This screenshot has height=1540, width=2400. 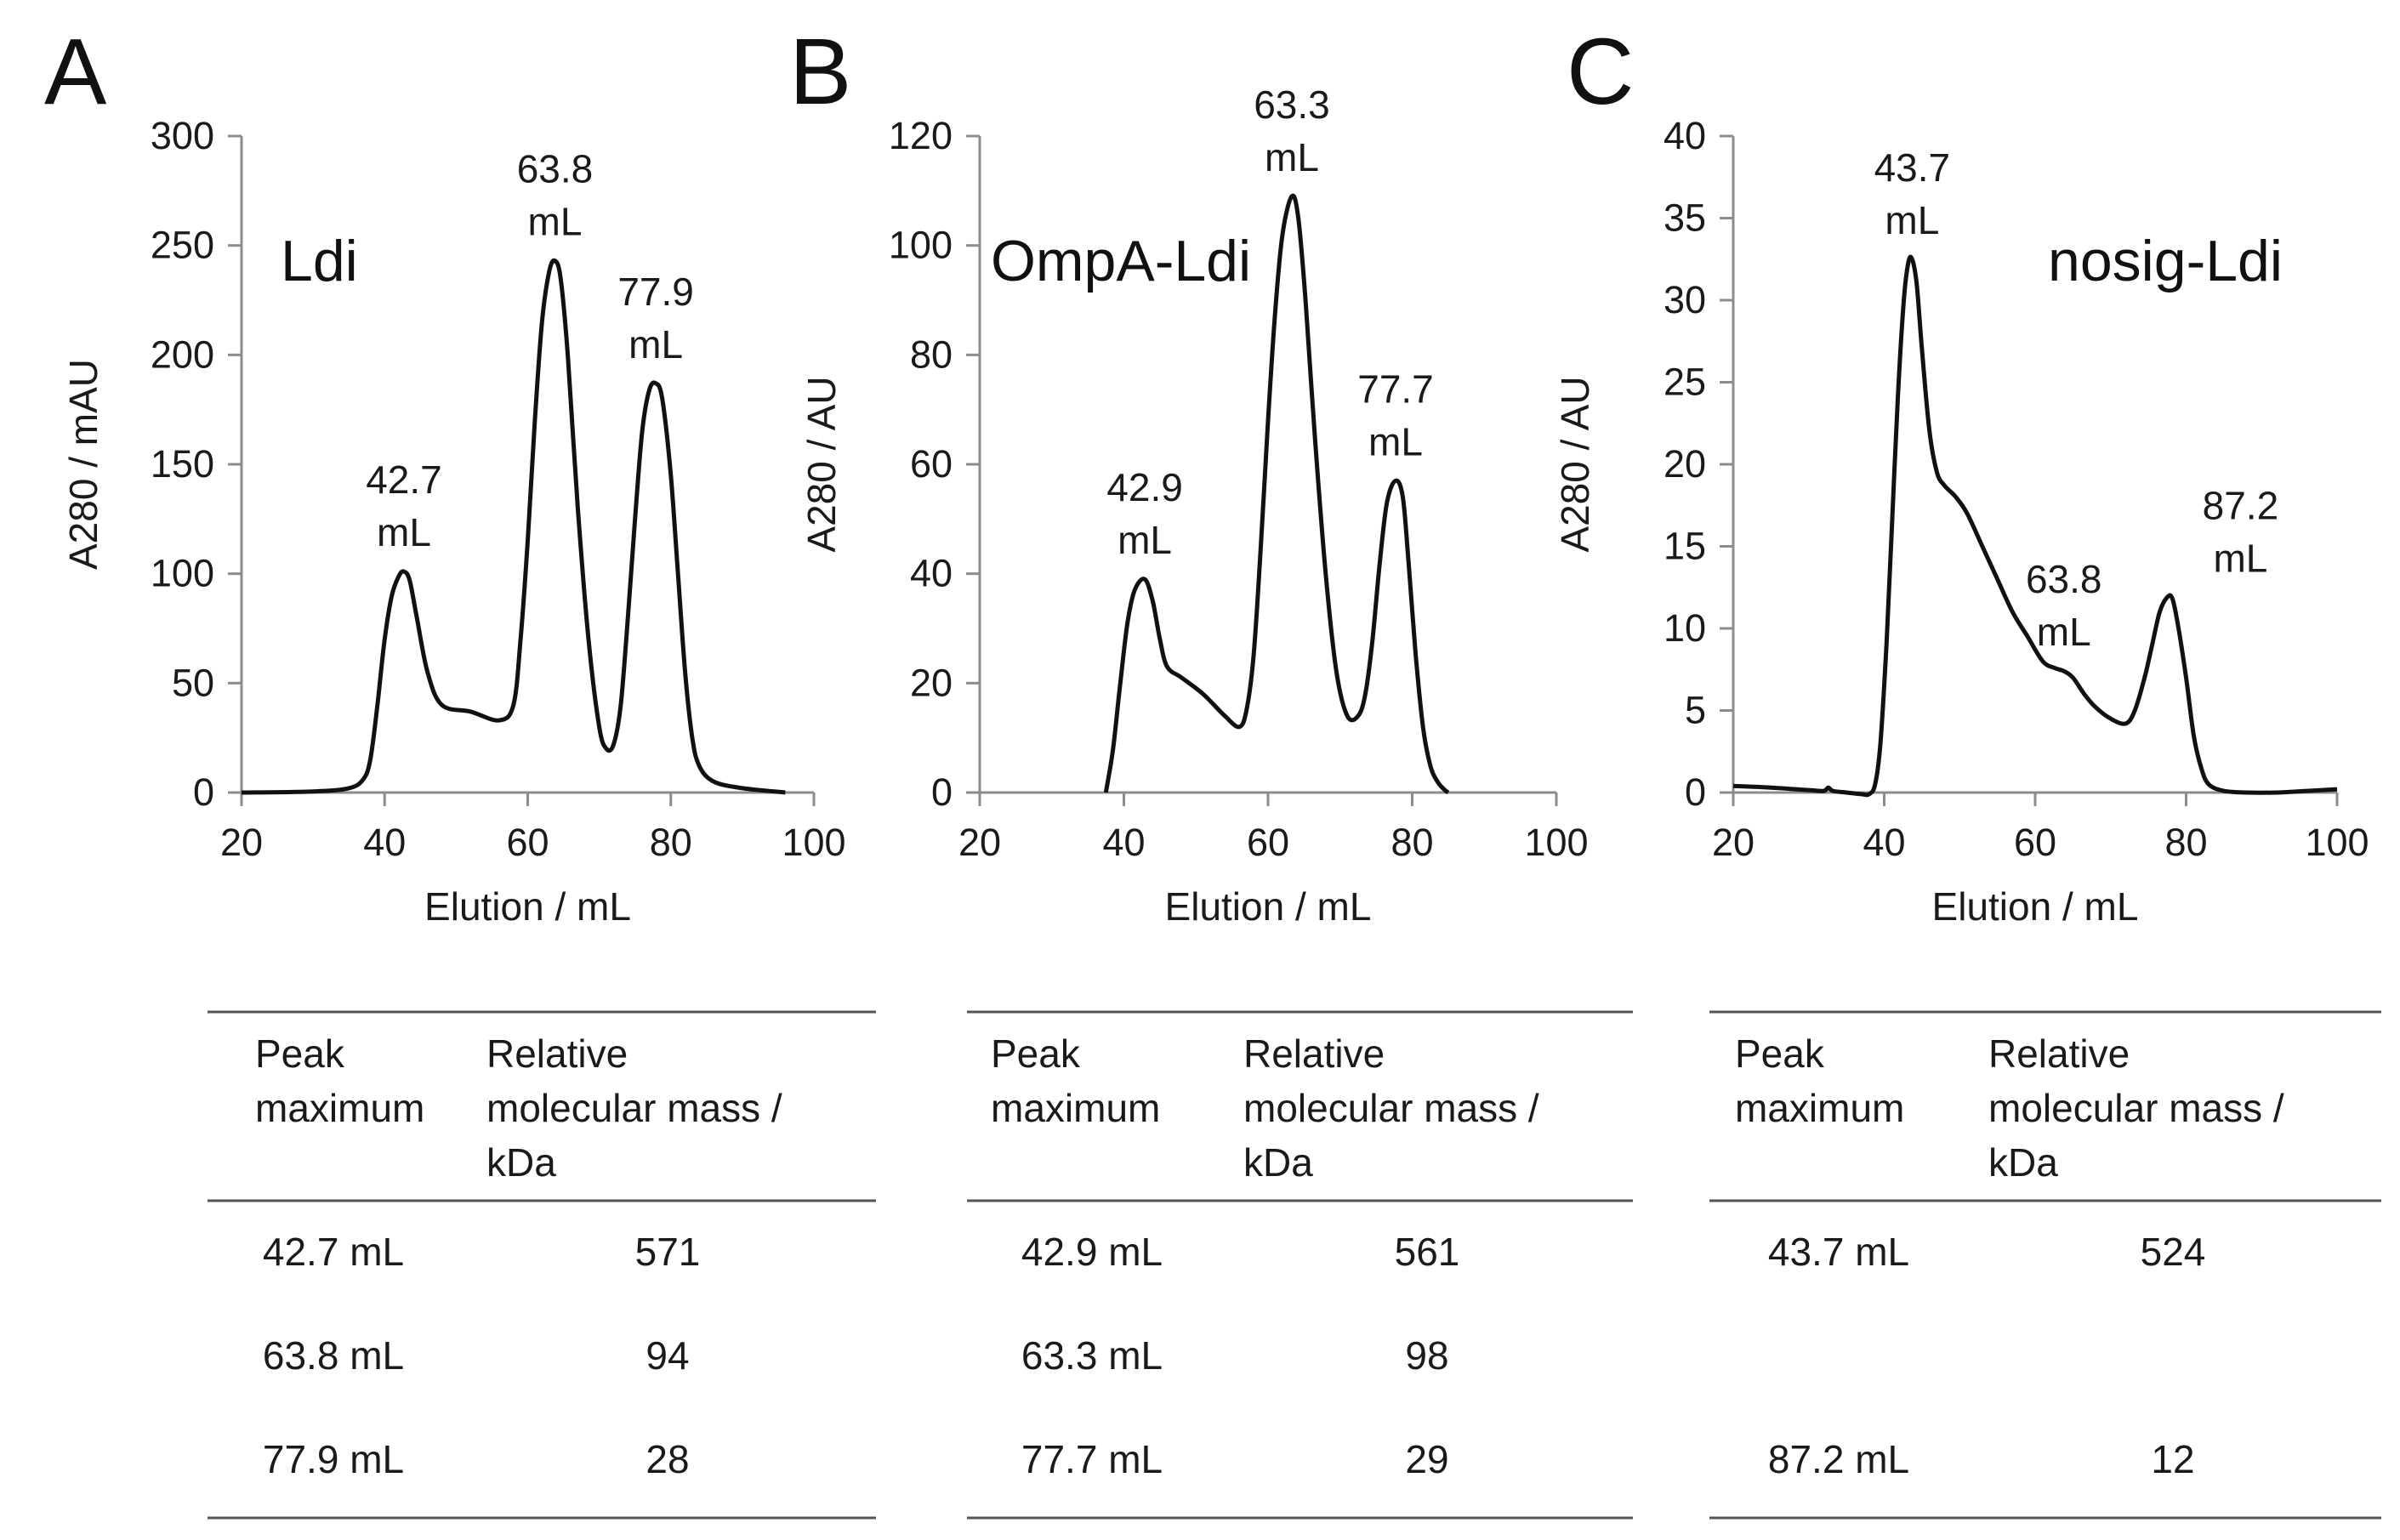 What do you see at coordinates (319, 261) in the screenshot?
I see `chart-title: Ldi` at bounding box center [319, 261].